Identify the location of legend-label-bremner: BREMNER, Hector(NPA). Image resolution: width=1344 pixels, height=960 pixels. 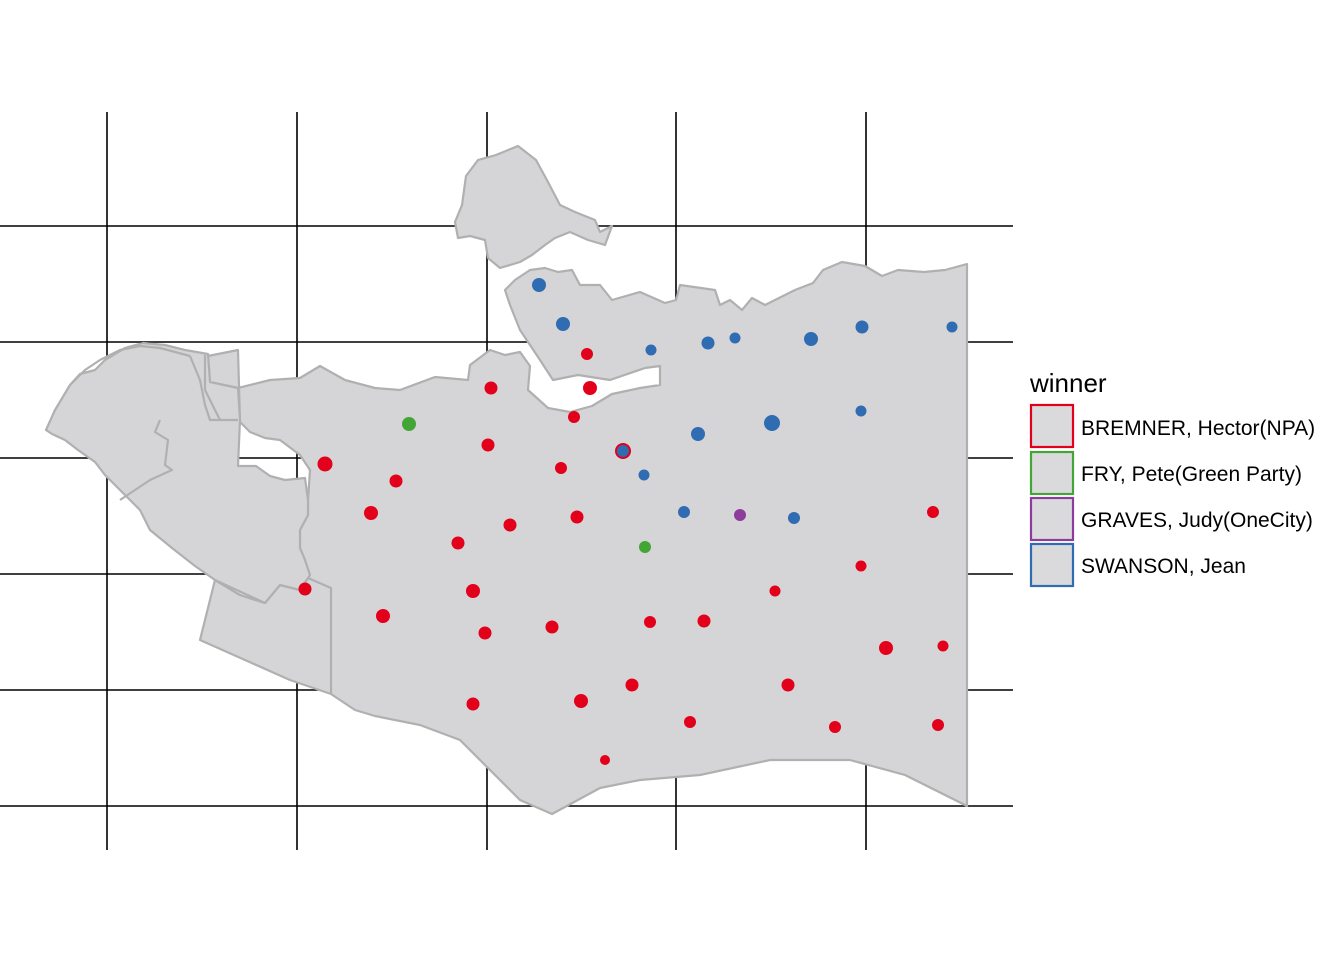
(1198, 428).